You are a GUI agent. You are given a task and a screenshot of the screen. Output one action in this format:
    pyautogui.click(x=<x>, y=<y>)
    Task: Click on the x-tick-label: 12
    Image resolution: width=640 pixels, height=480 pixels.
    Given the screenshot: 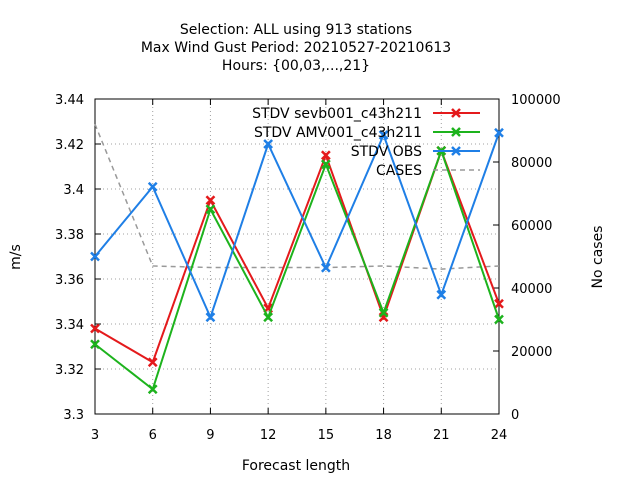 What is the action you would take?
    pyautogui.click(x=268, y=435)
    